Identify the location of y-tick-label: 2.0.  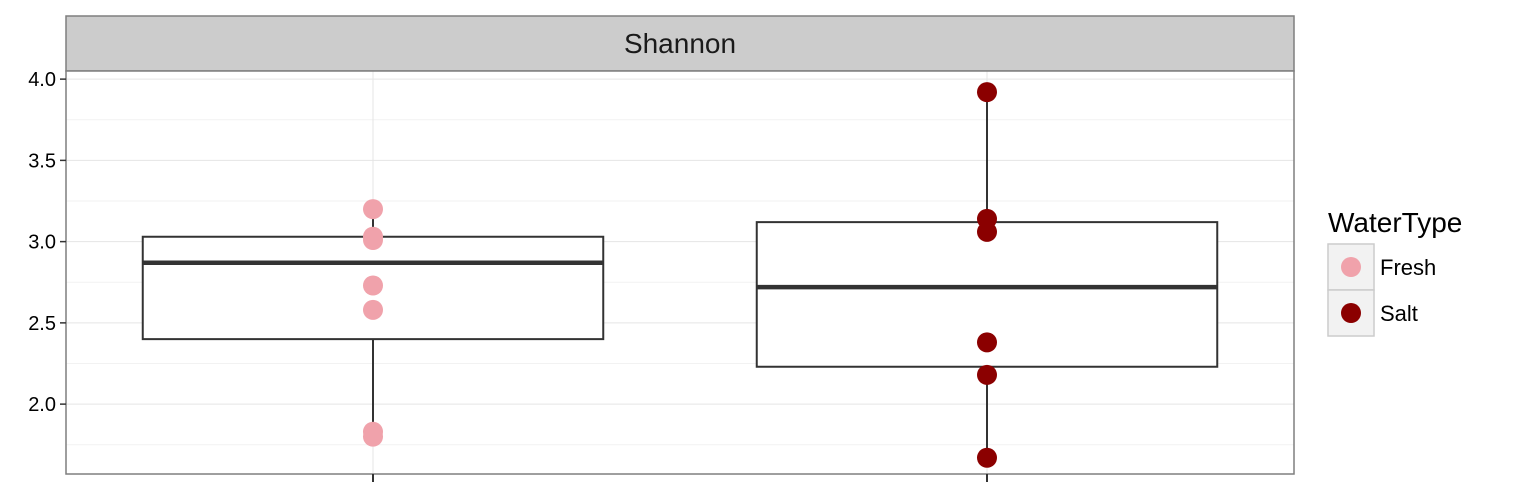
(42, 405).